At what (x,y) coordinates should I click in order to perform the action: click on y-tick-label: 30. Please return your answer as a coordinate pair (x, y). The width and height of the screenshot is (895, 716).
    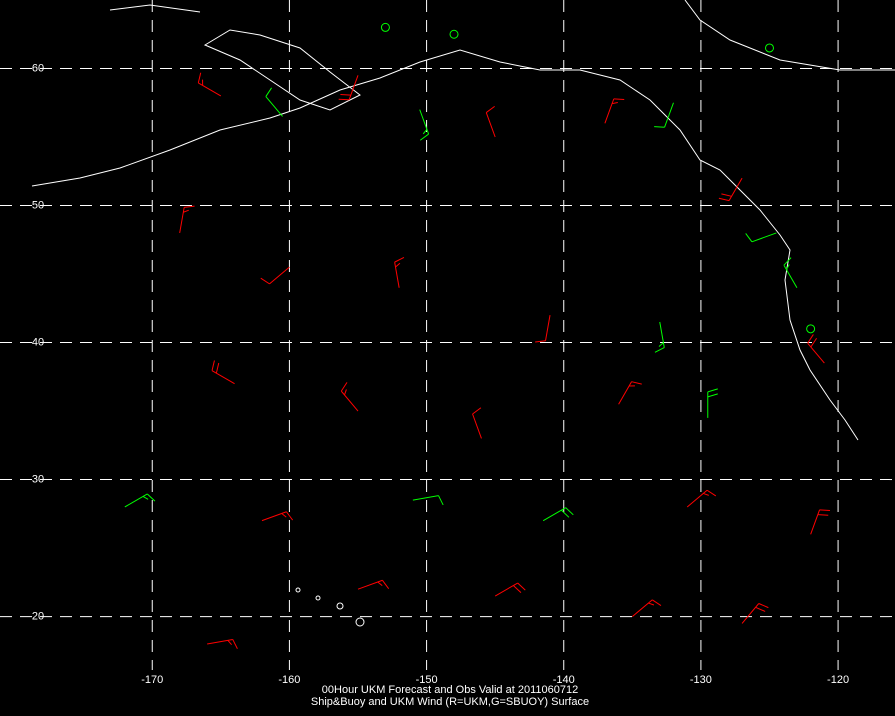
    Looking at the image, I should click on (38, 479).